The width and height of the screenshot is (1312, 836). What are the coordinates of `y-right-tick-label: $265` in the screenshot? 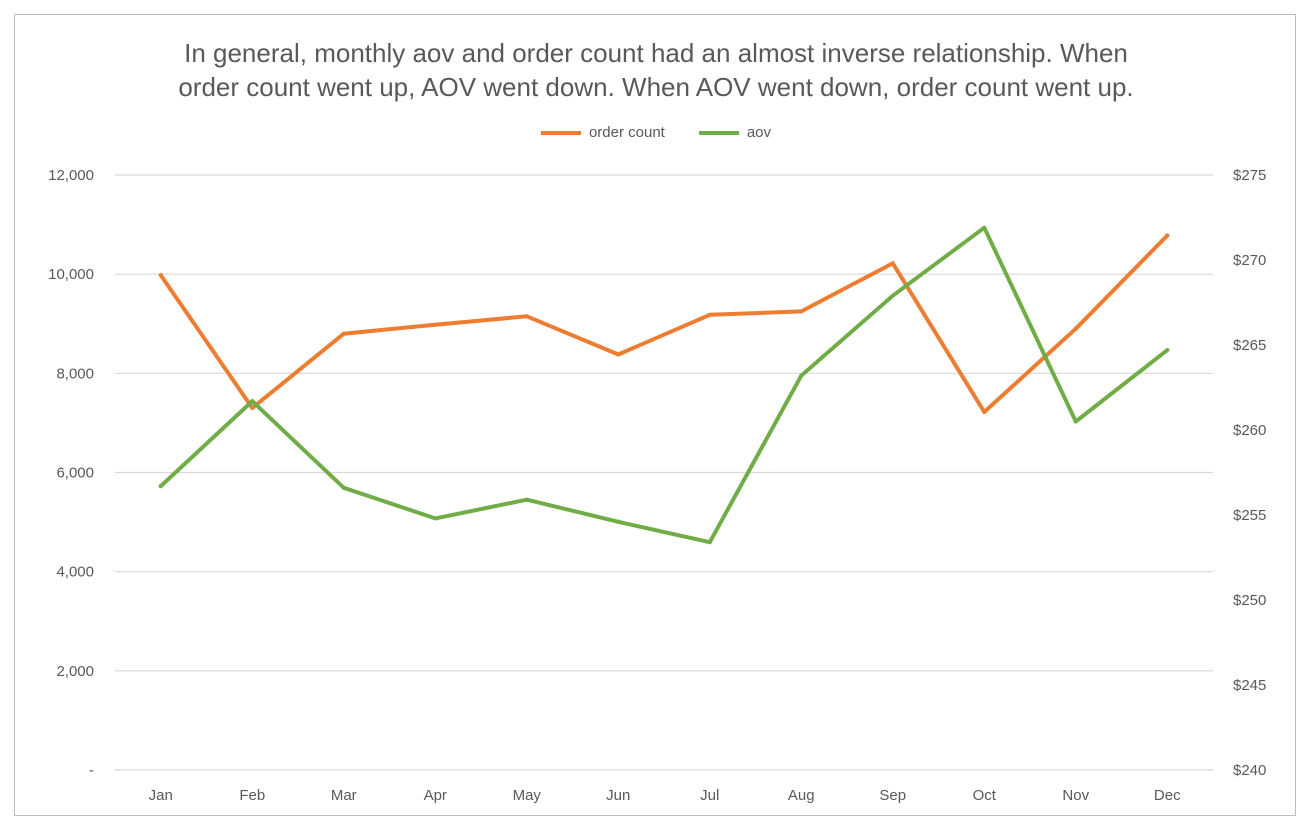 It's located at (1249, 345).